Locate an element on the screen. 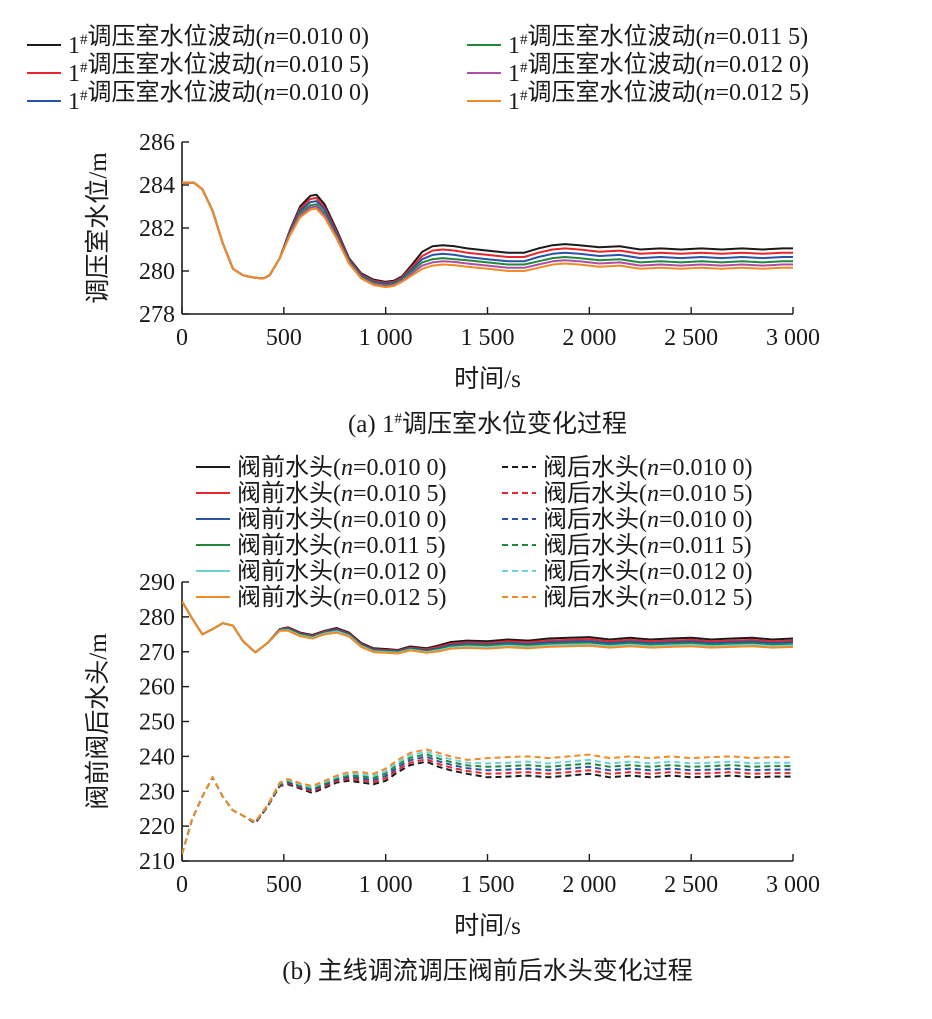 The height and width of the screenshot is (1019, 932). legend-label: 阀前水头(n=0.010 5) is located at coordinates (342, 493).